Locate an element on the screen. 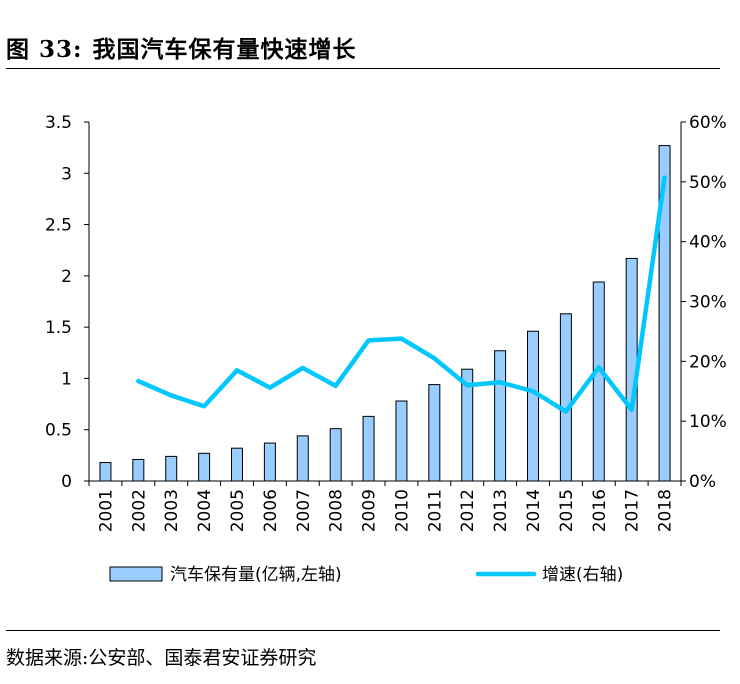  right-axis-ticks: 0% 10% 20% 30% 40% 50% 60% is located at coordinates (704, 302).